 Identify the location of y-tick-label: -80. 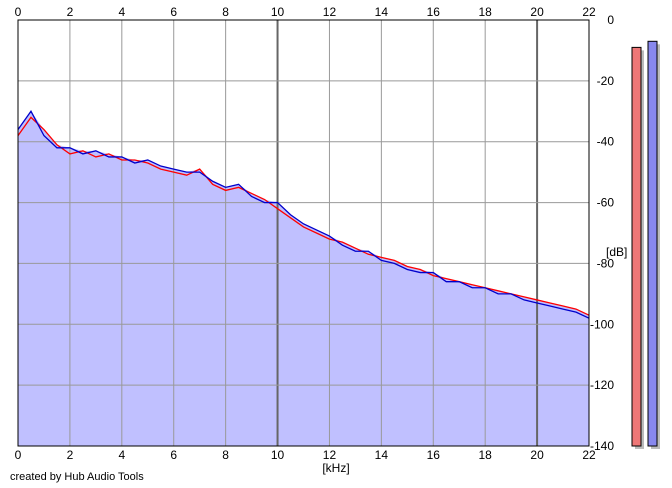
(606, 263).